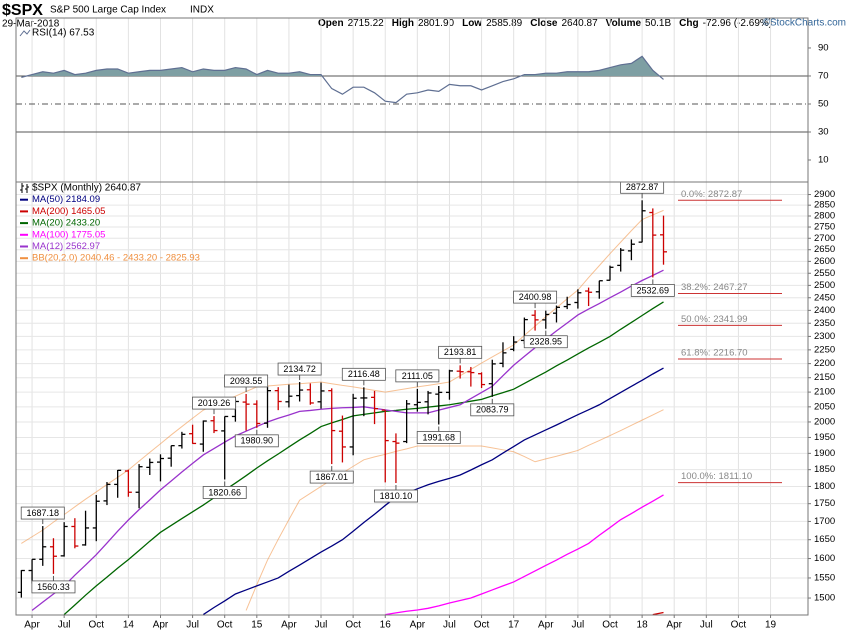  What do you see at coordinates (202, 10) in the screenshot?
I see `exchange: INDX` at bounding box center [202, 10].